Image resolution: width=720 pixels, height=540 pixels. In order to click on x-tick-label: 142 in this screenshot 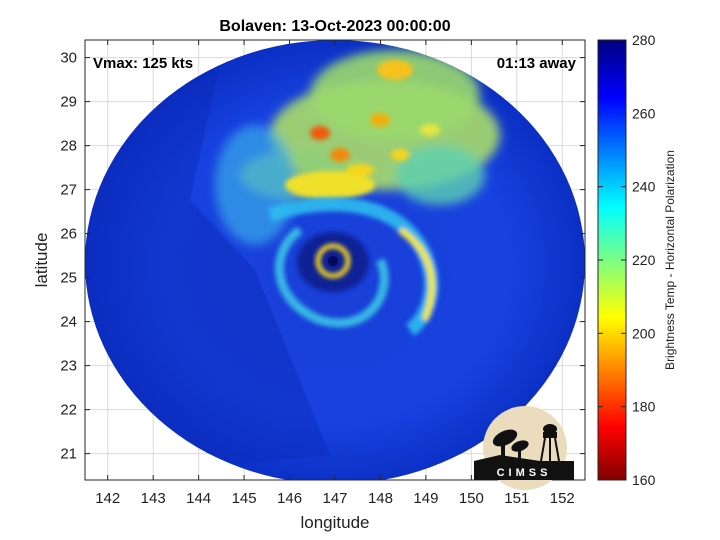, I will do `click(107, 498)`.